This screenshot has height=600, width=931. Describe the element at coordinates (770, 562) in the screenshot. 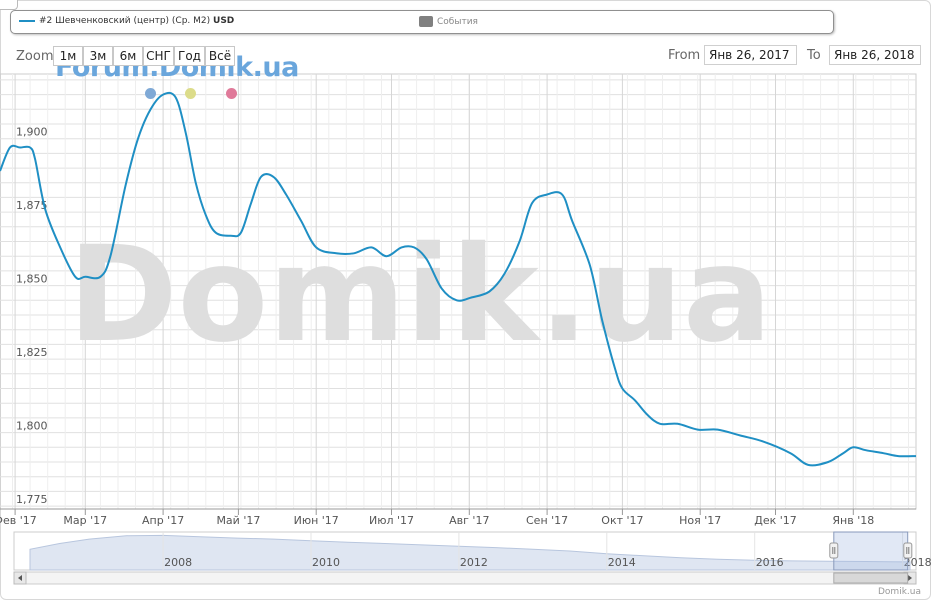

I see `navigator-tick-label: 2016` at that location.